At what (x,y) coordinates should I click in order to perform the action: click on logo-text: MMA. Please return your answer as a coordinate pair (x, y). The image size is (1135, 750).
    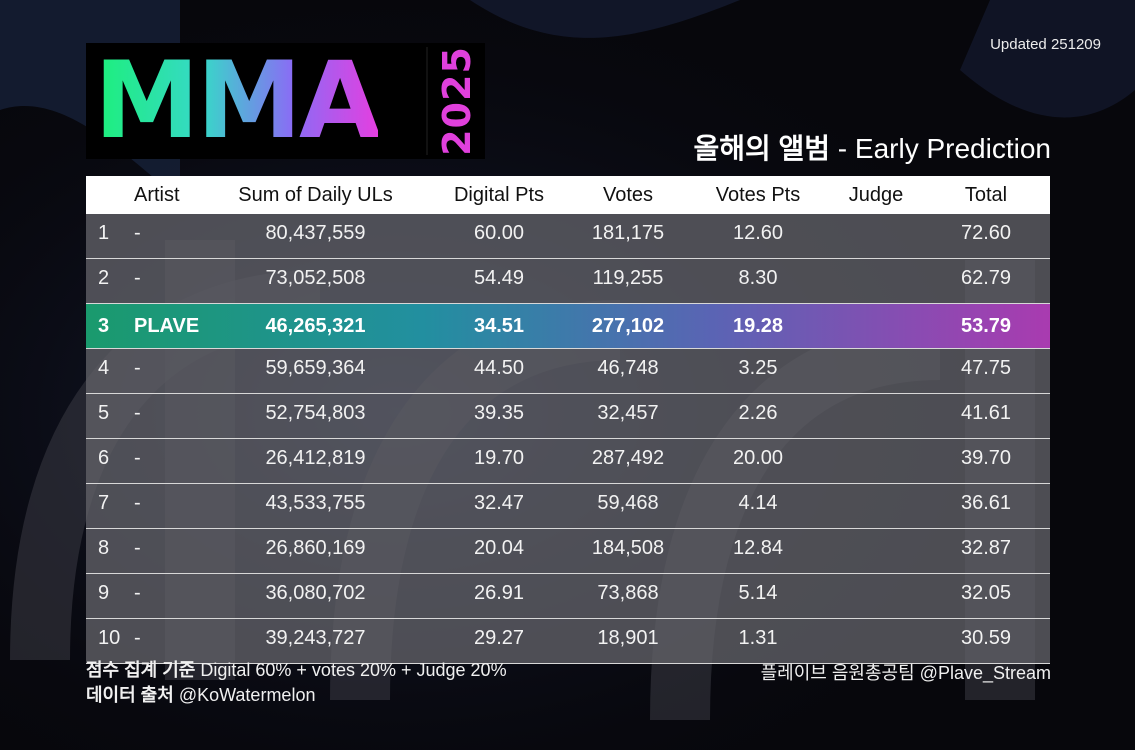
    Looking at the image, I should click on (237, 101).